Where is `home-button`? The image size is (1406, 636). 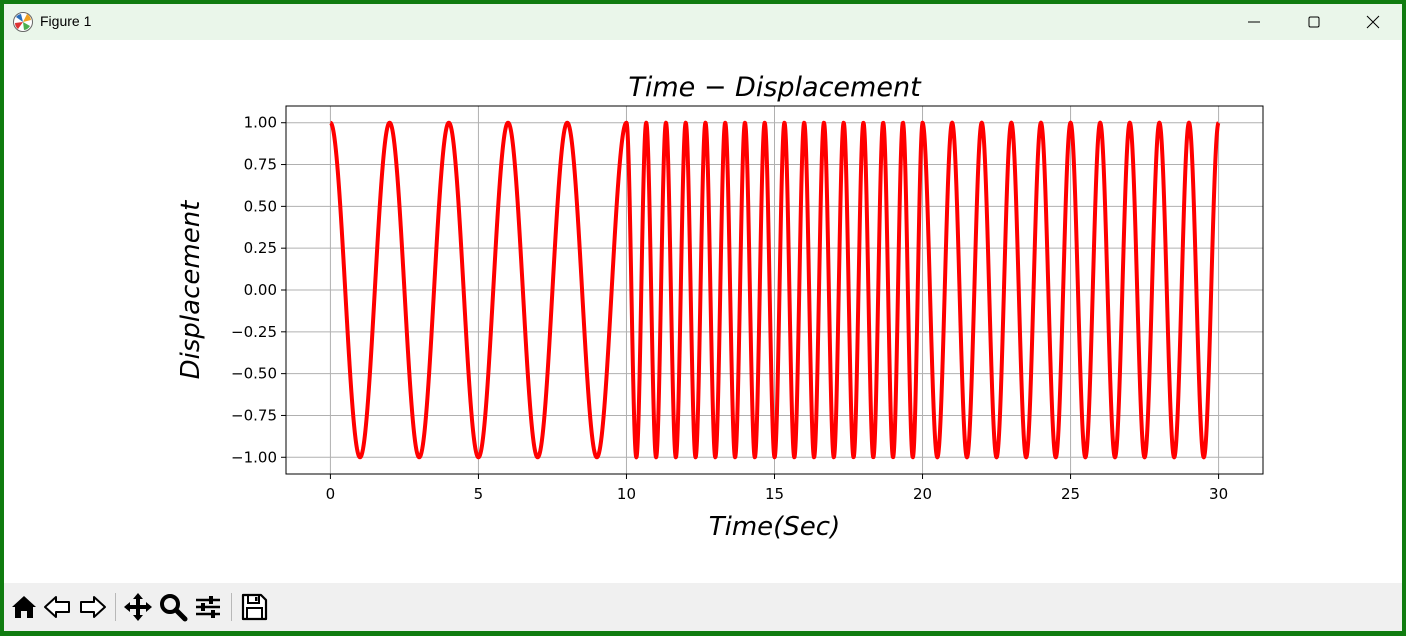 home-button is located at coordinates (24, 607).